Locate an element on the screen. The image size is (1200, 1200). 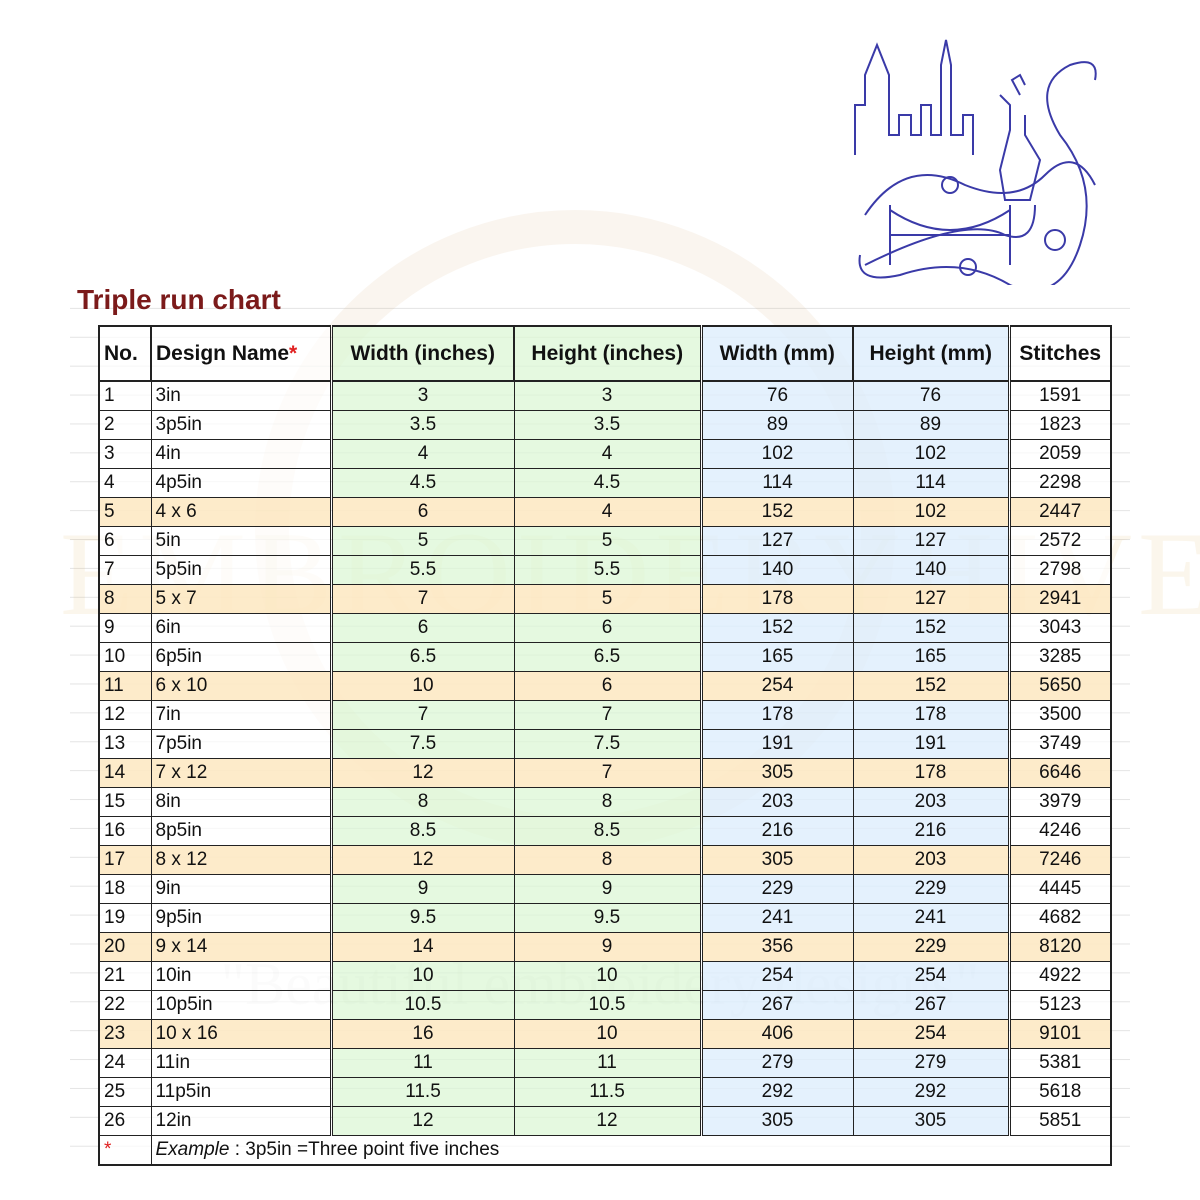
cell-w-mm: 292 is located at coordinates (776, 1092).